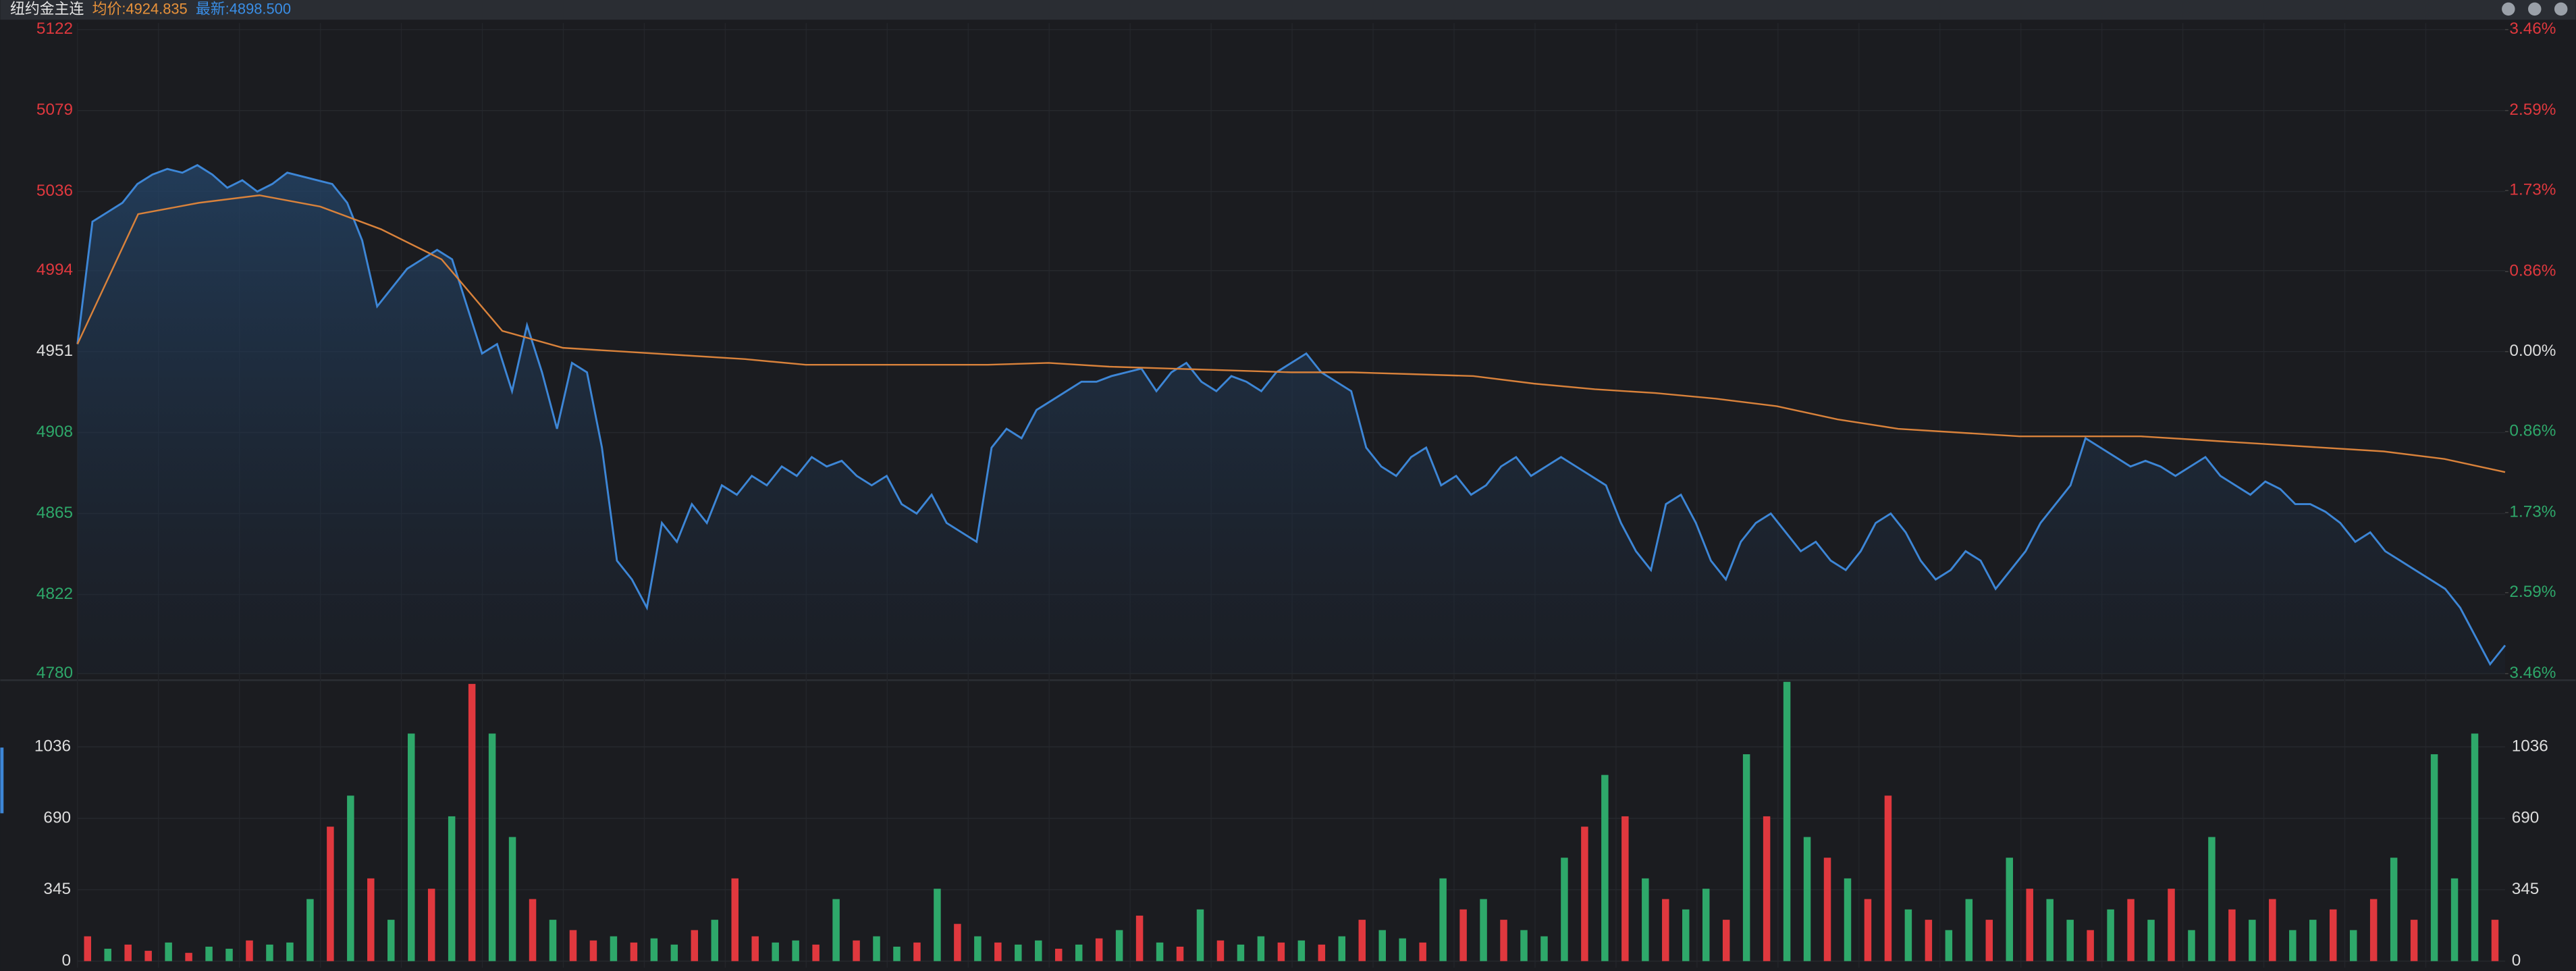 The image size is (2576, 971). Describe the element at coordinates (2526, 889) in the screenshot. I see `volume-tick-label-right: 345` at that location.